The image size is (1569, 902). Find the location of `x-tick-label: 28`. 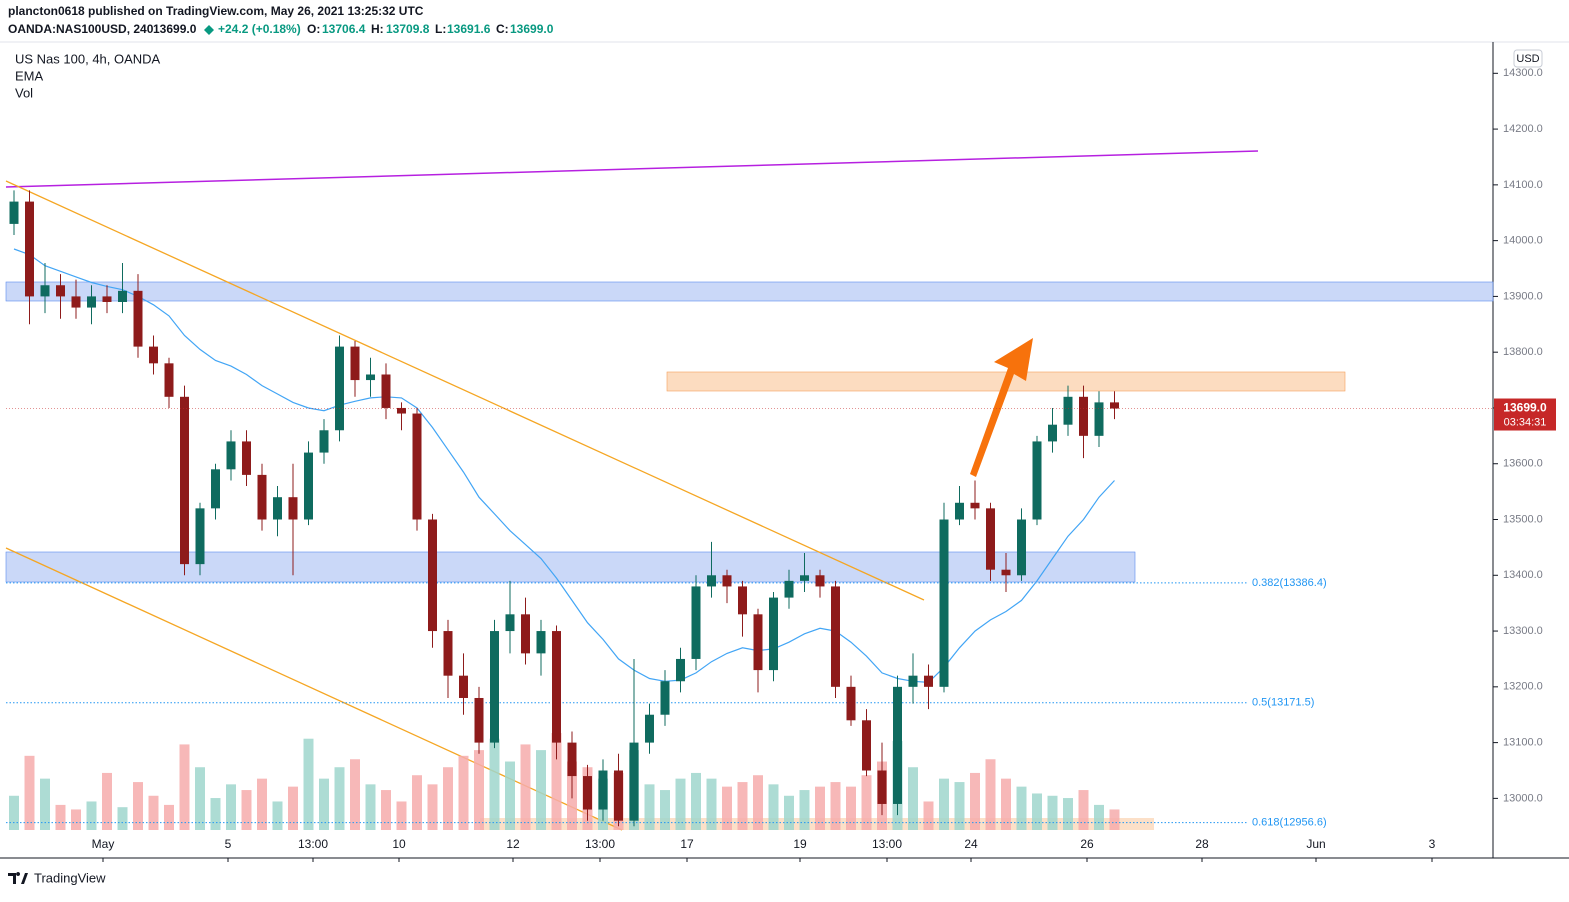

x-tick-label: 28 is located at coordinates (1202, 844).